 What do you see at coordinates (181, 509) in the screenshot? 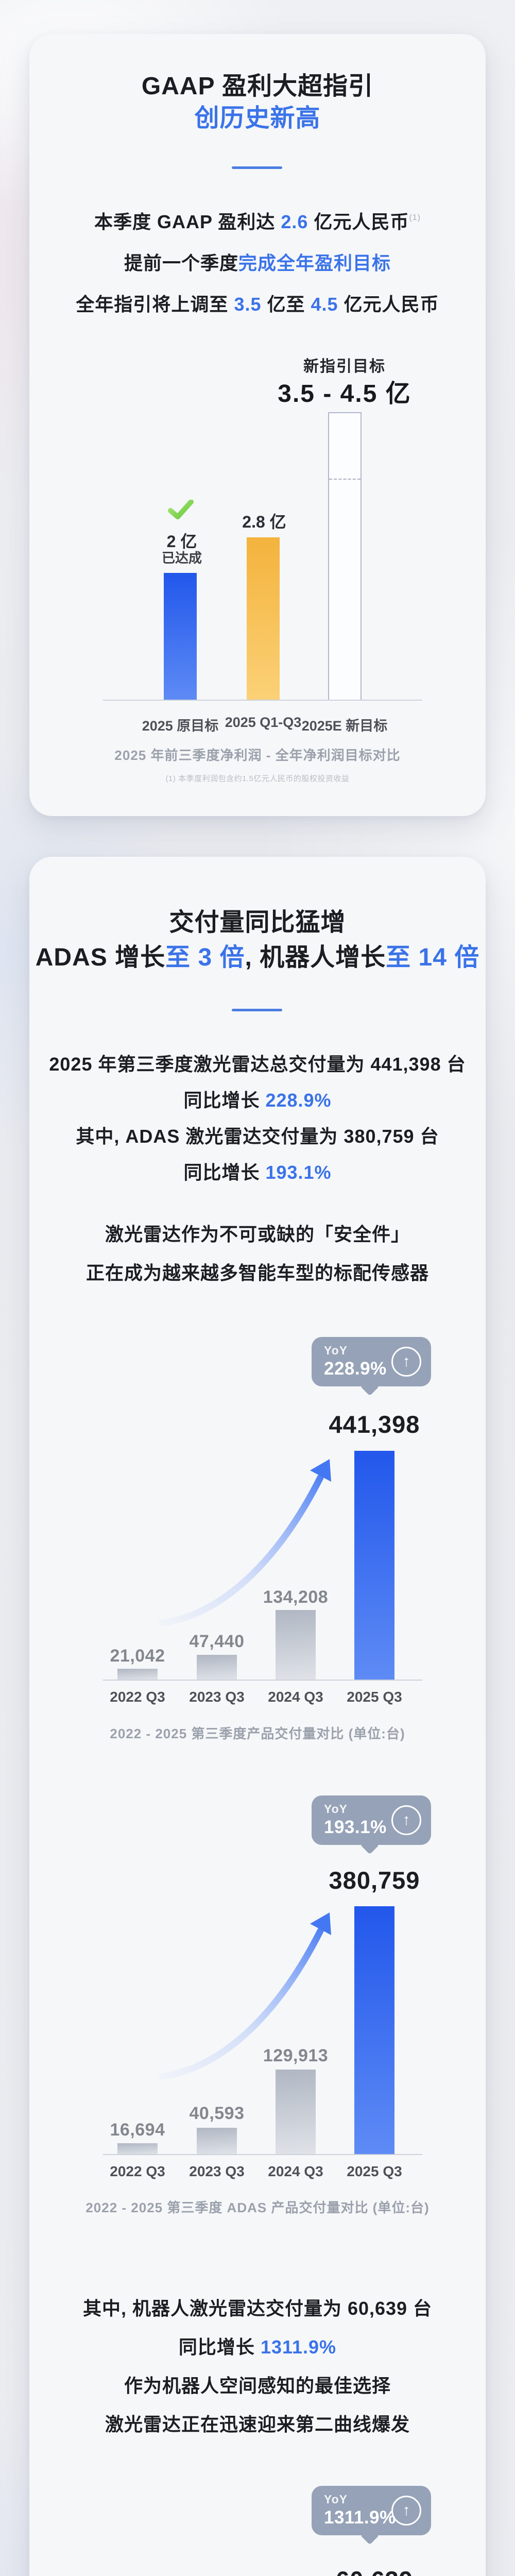
I see `check-icon` at bounding box center [181, 509].